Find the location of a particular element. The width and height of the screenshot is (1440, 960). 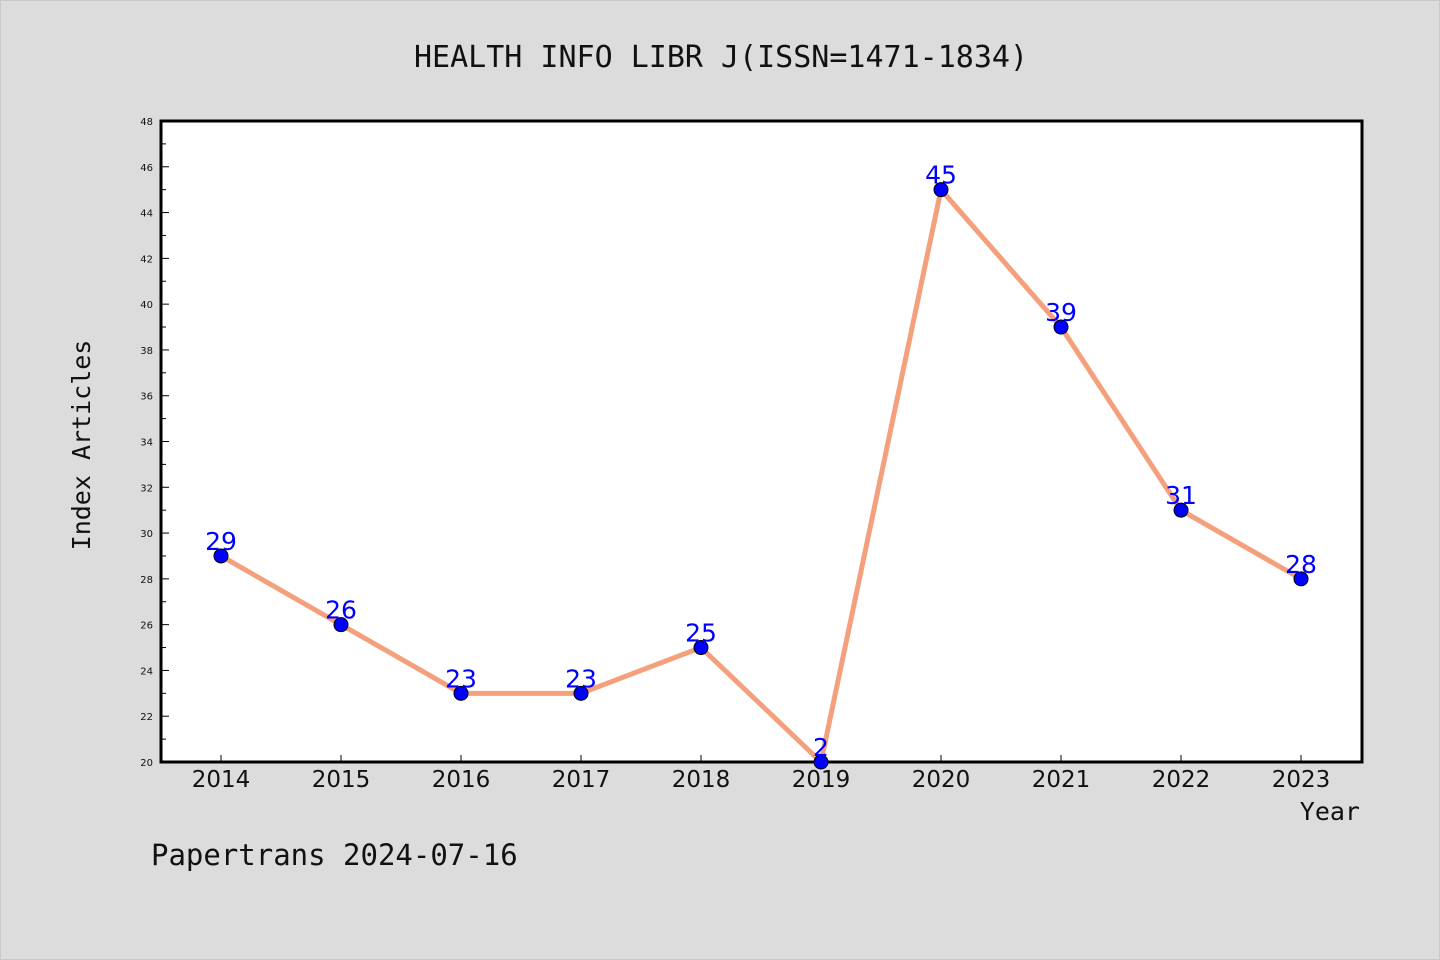

y-tick-label: 32 is located at coordinates (146, 488).